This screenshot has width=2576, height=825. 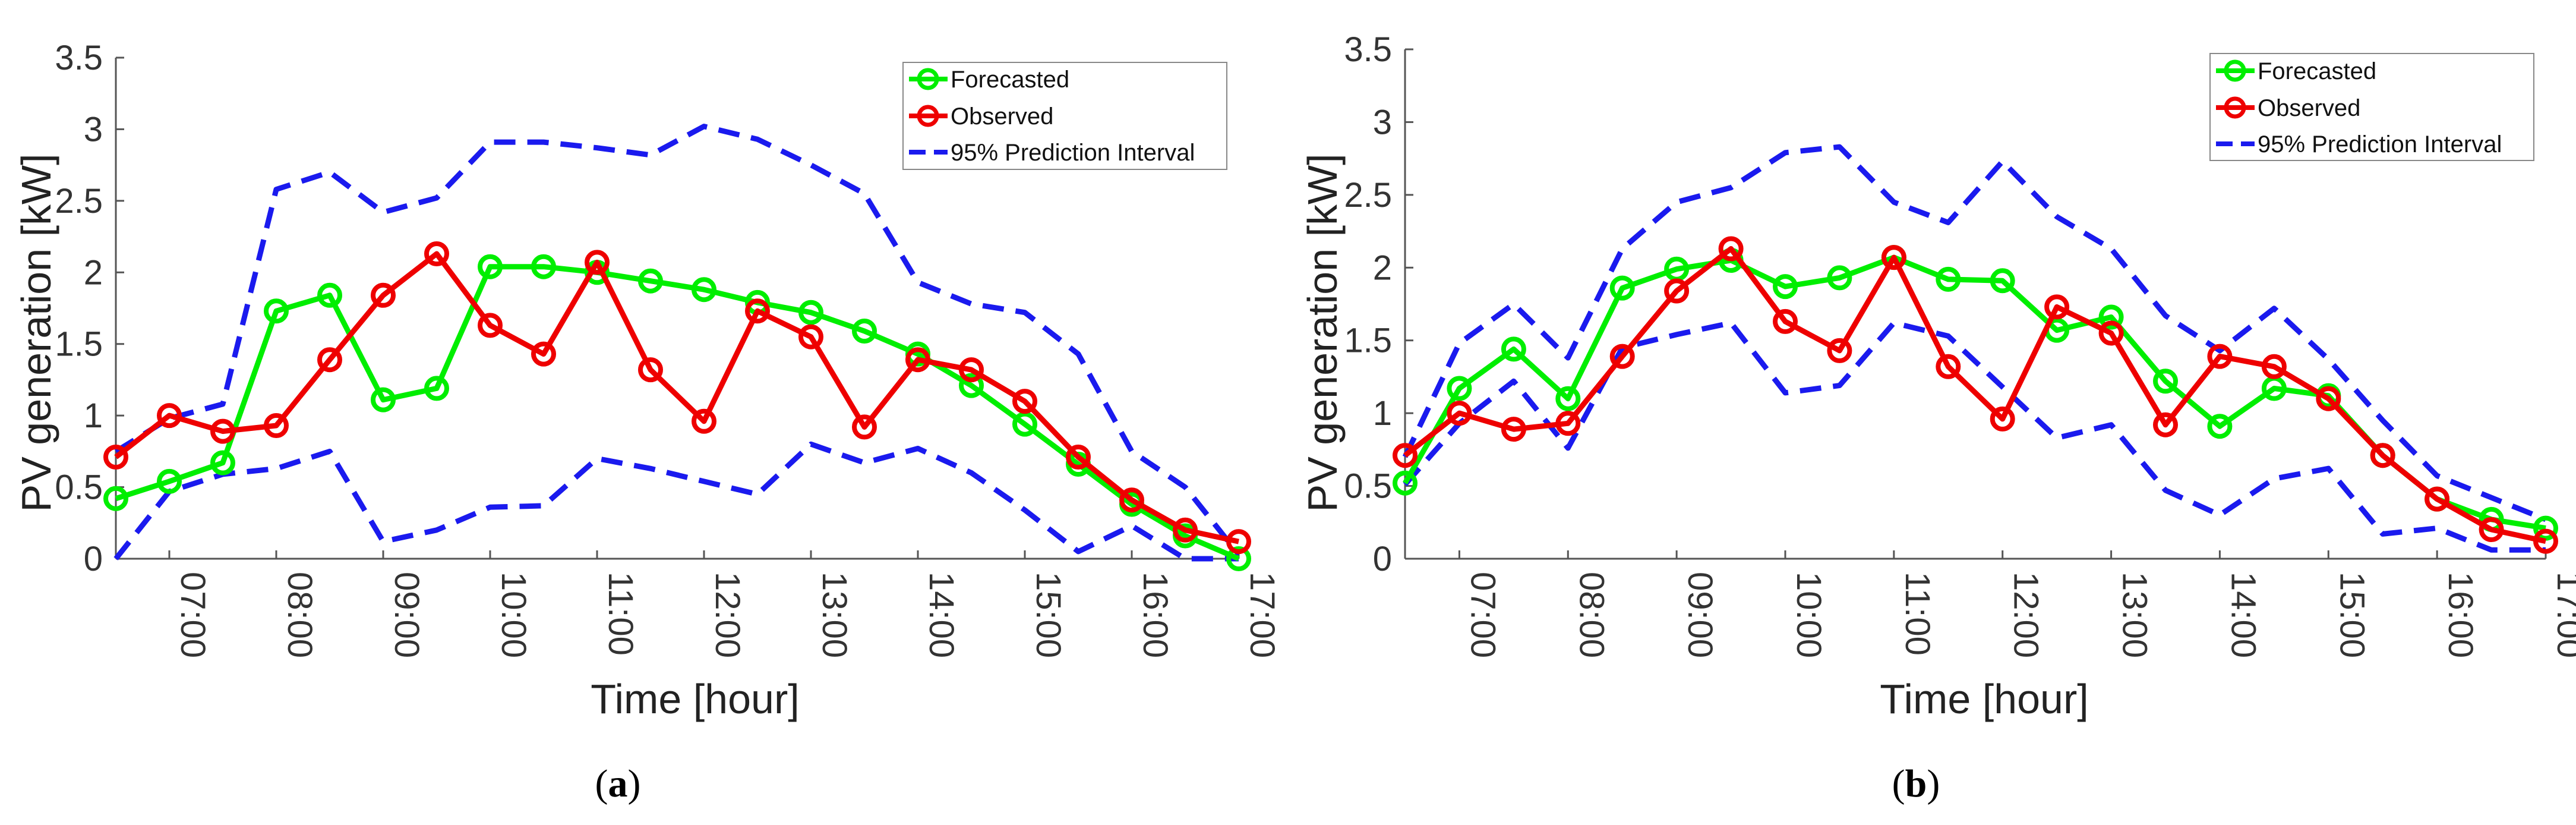 What do you see at coordinates (1974, 437) in the screenshot?
I see `panel-b-95-prediction-interval-lower-line` at bounding box center [1974, 437].